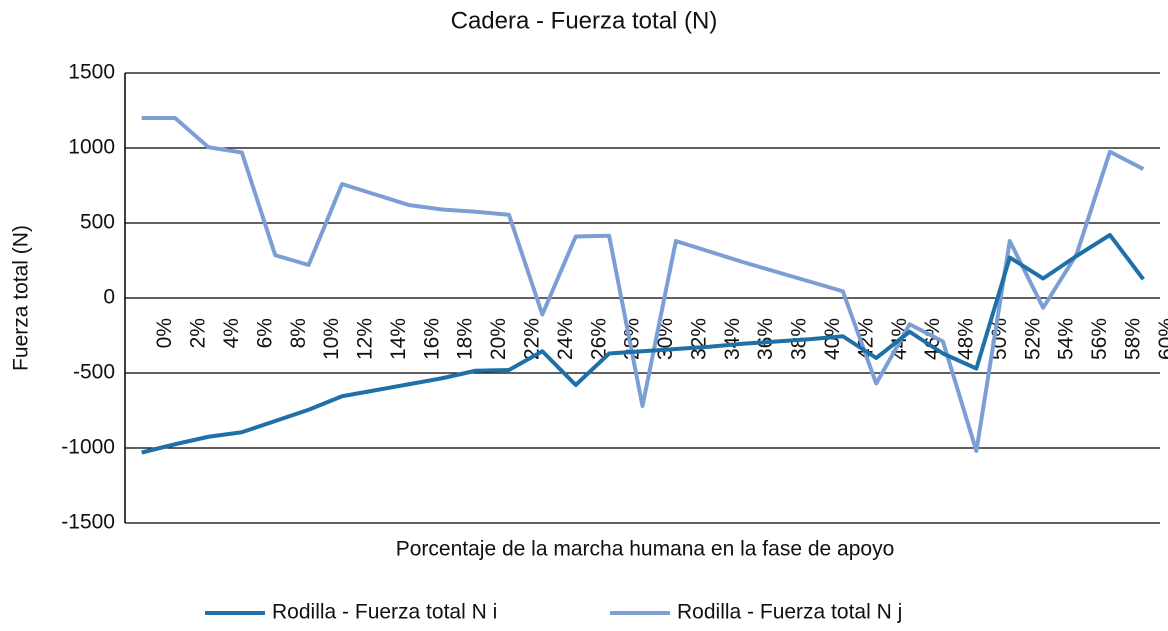  What do you see at coordinates (531, 339) in the screenshot?
I see `x-tick-label: 22%` at bounding box center [531, 339].